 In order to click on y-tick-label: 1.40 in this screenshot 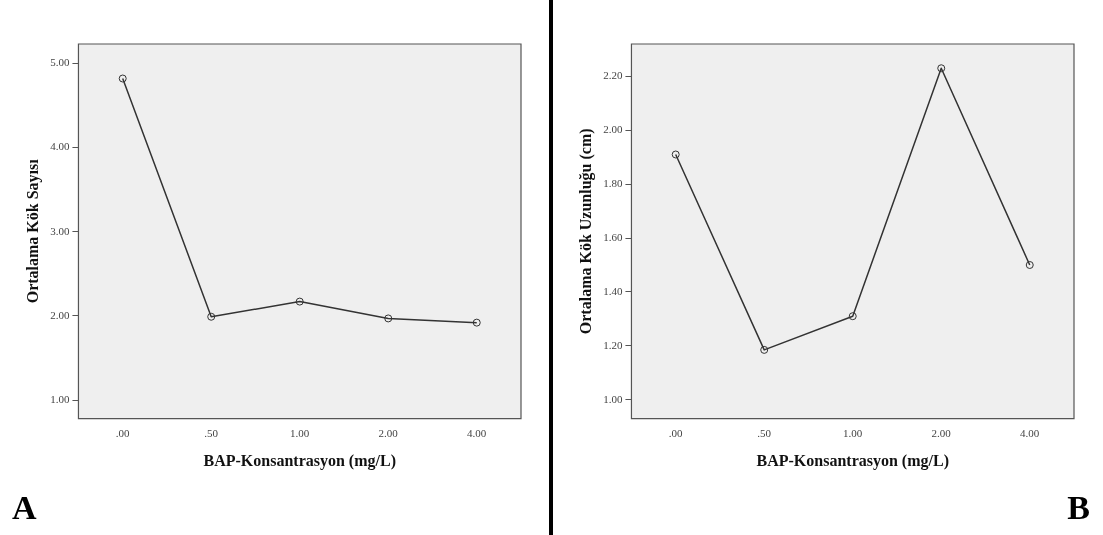, I will do `click(613, 290)`.